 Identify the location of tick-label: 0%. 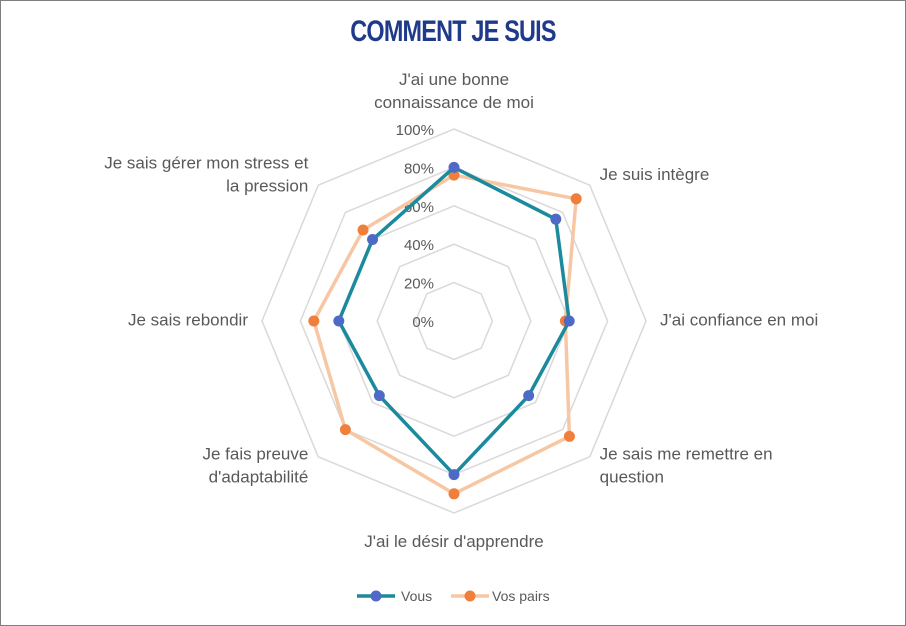
(423, 322).